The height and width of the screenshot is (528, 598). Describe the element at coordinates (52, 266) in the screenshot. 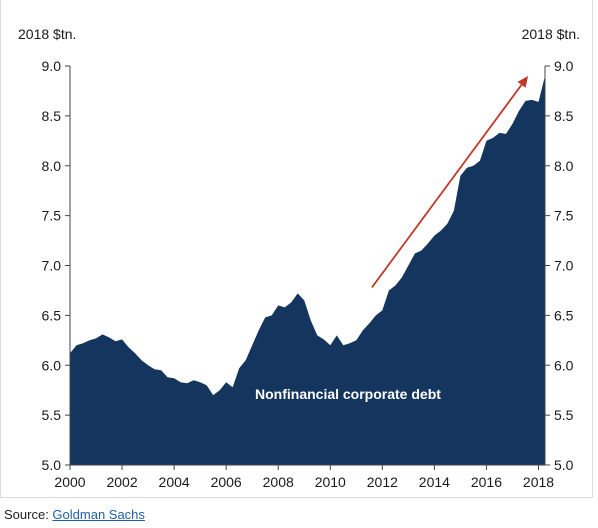

I see `y-tick-label-left: 7.0` at that location.